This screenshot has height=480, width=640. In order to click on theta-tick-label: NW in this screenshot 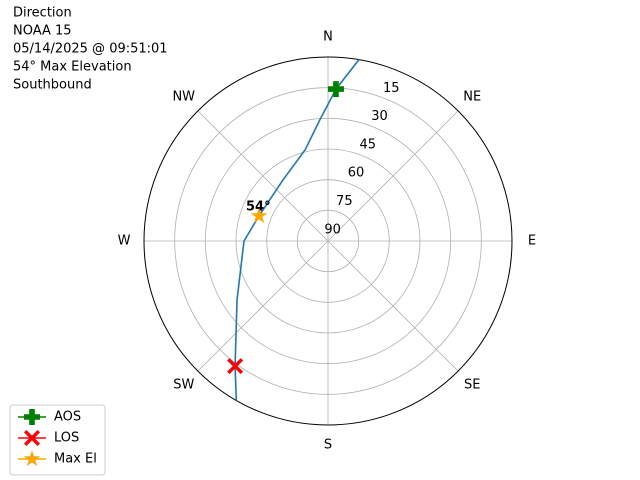, I will do `click(183, 96)`.